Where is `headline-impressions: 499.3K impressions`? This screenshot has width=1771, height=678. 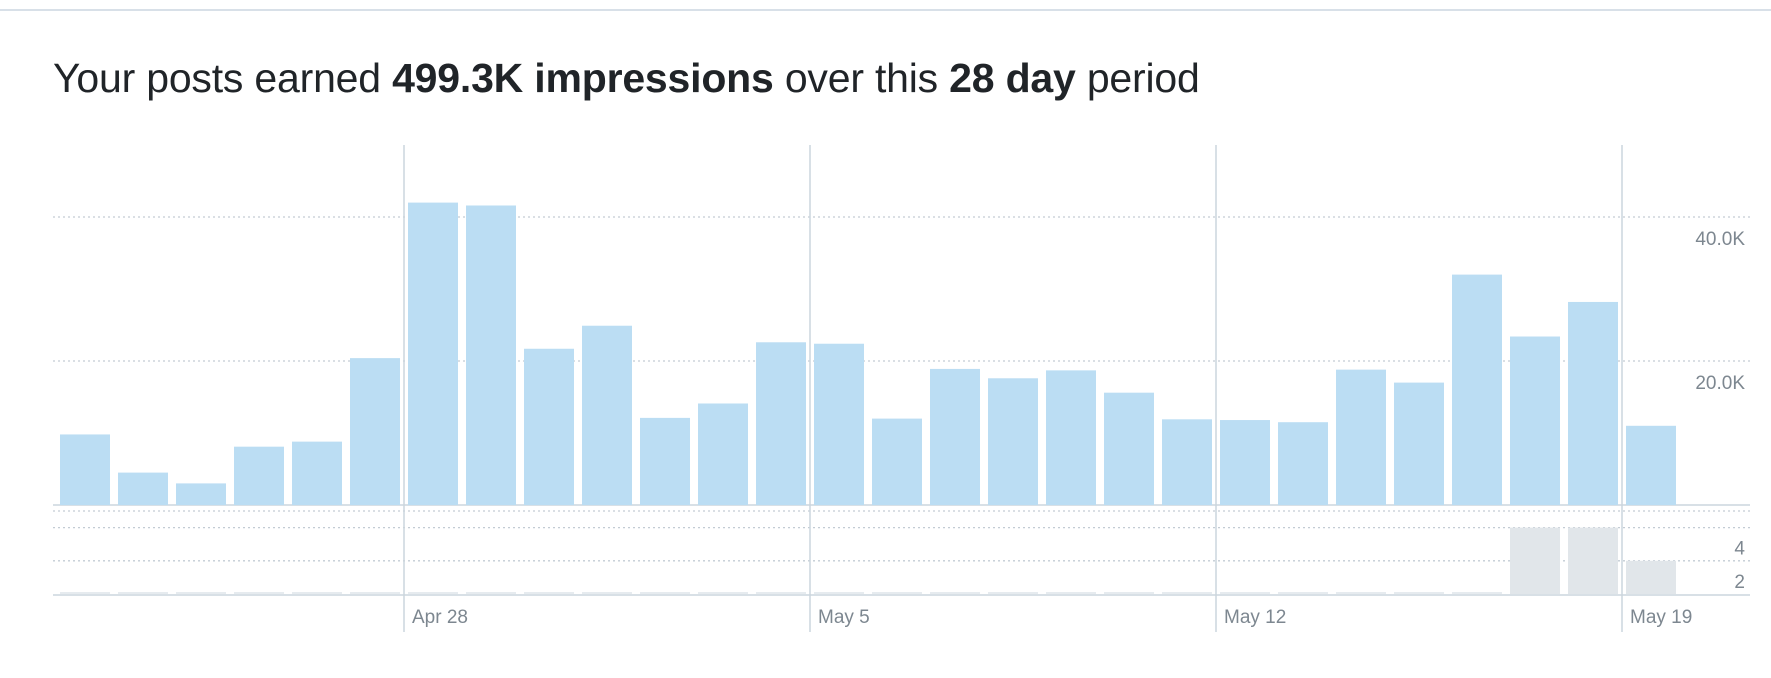
headline-impressions: 499.3K impressions is located at coordinates (583, 78).